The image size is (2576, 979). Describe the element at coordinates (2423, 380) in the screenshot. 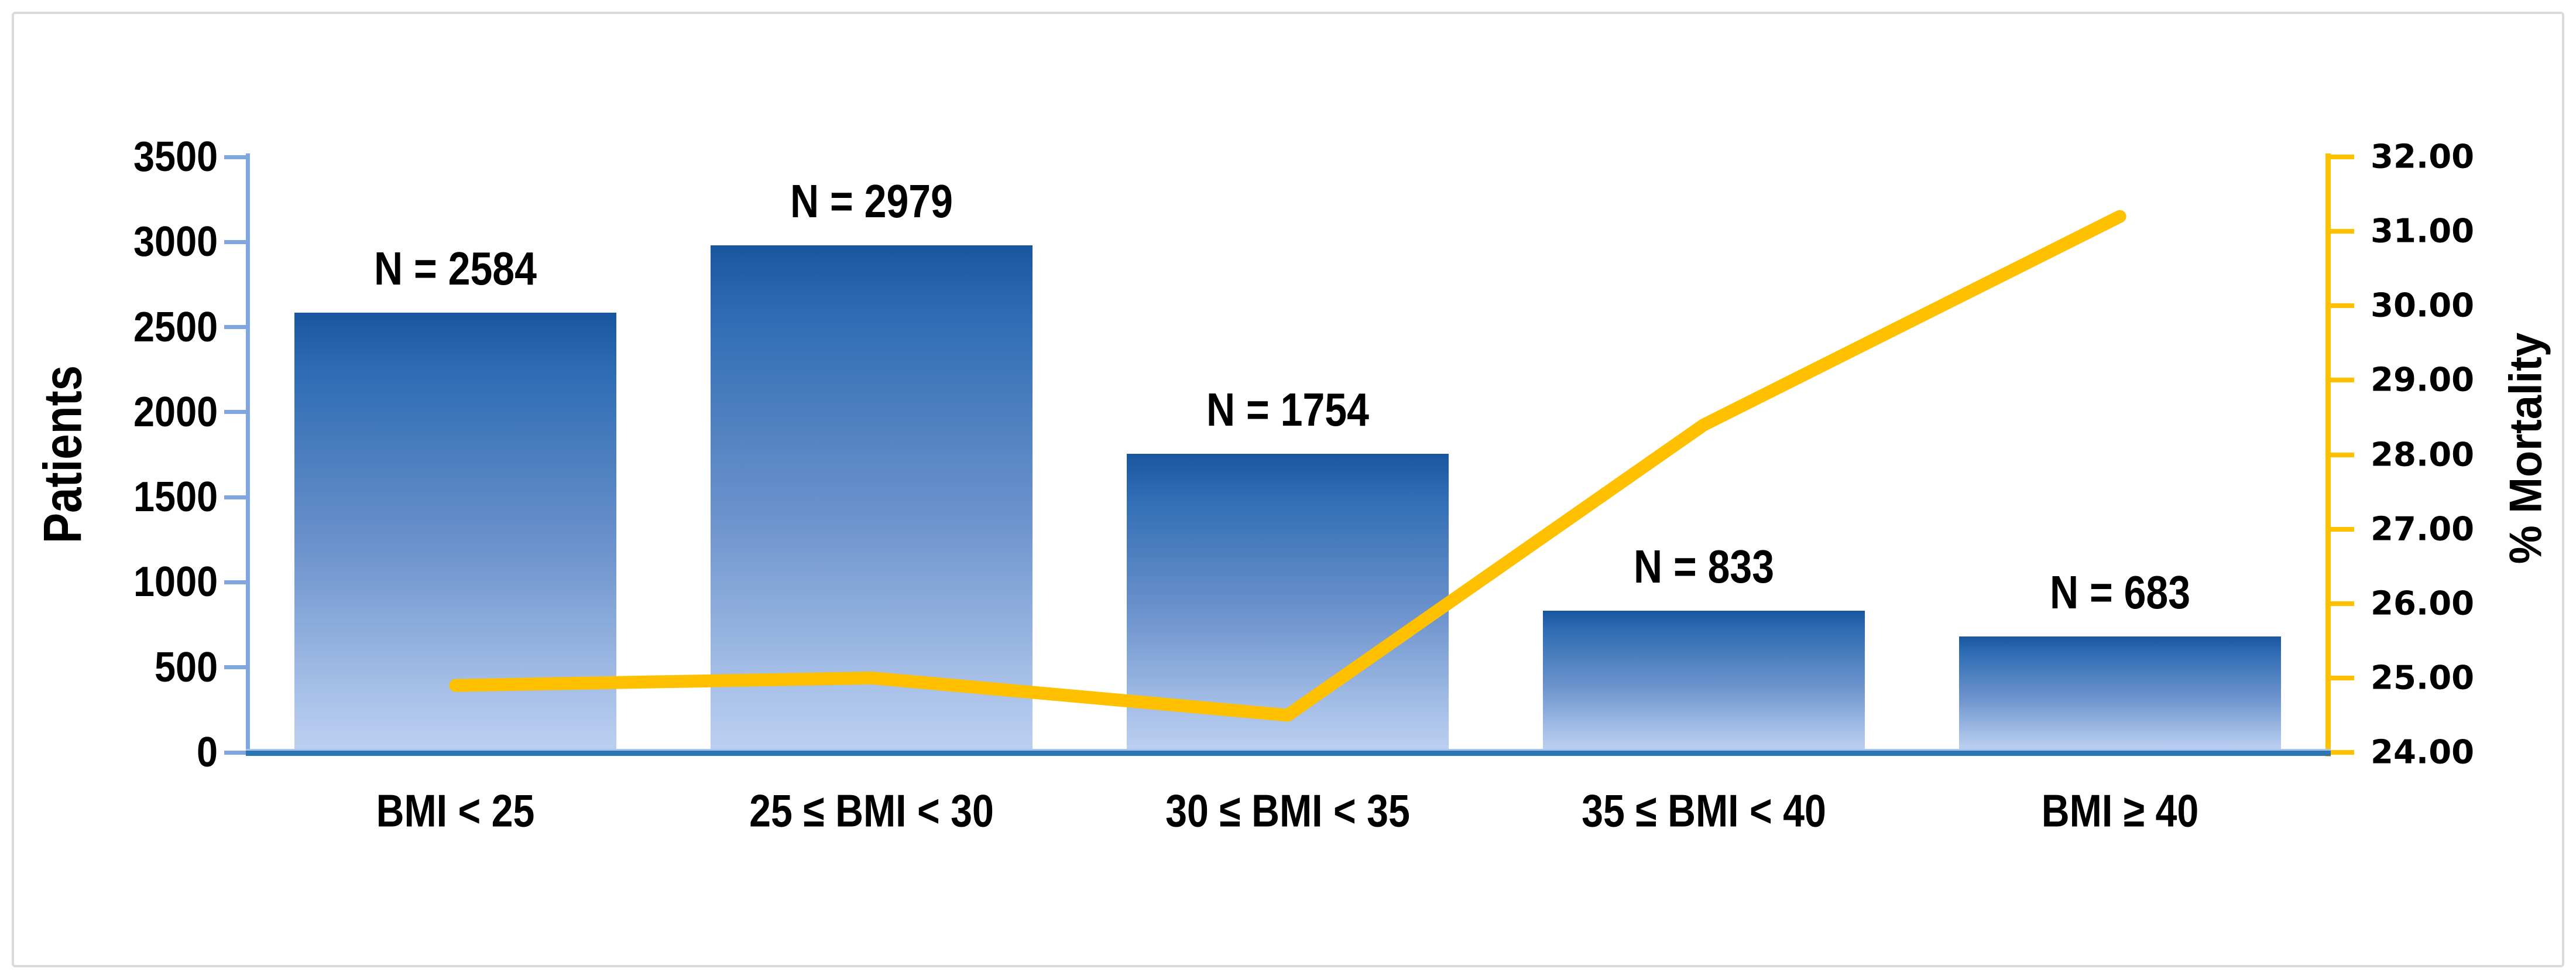

I see `right-axis-tick-label: 29.00` at that location.